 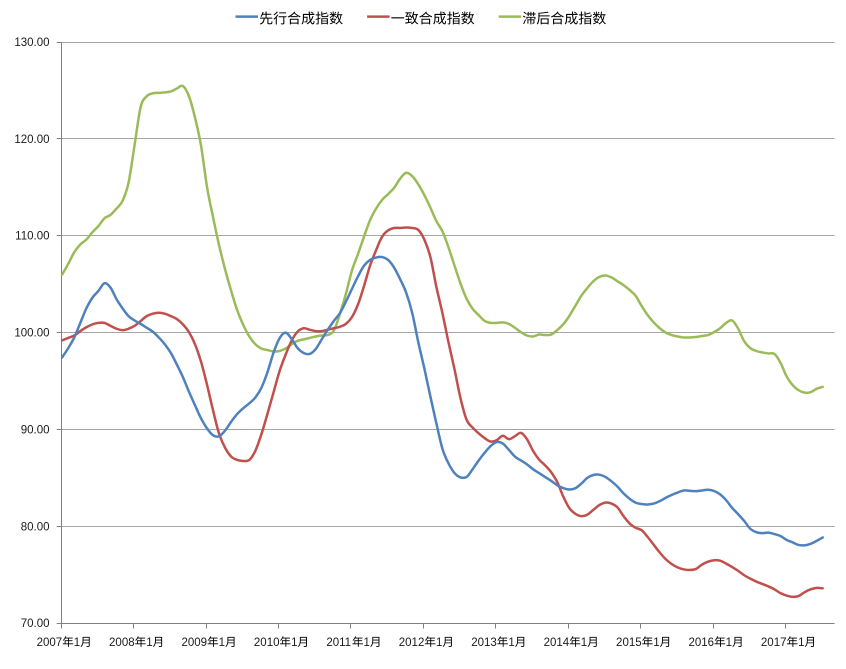 What do you see at coordinates (557, 643) in the screenshot?
I see `svg-text: 2014` at bounding box center [557, 643].